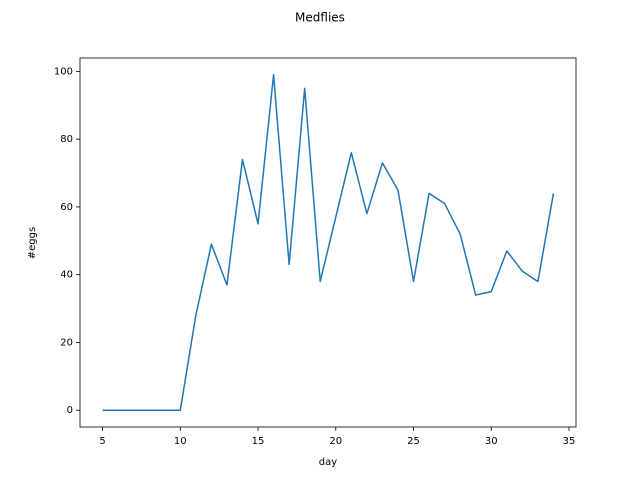 The height and width of the screenshot is (480, 640). What do you see at coordinates (70, 410) in the screenshot?
I see `y-tick-label: 0` at bounding box center [70, 410].